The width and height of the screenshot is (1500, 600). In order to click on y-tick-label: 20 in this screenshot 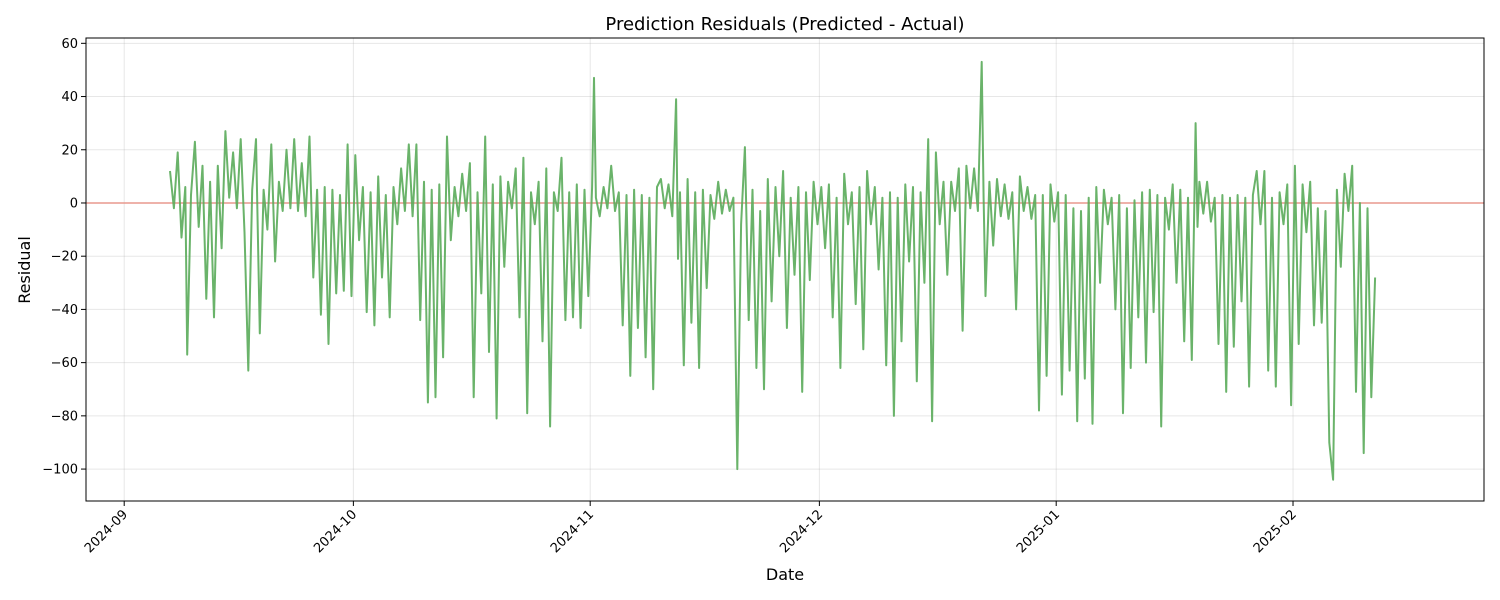, I will do `click(69, 150)`.